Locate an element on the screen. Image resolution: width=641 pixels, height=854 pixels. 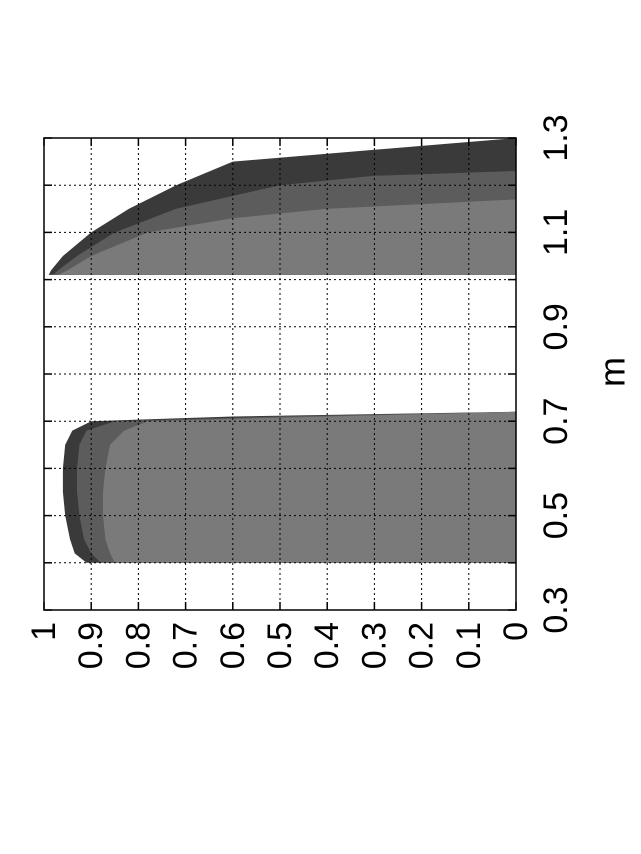
y-tick-label: 1 is located at coordinates (44, 631).